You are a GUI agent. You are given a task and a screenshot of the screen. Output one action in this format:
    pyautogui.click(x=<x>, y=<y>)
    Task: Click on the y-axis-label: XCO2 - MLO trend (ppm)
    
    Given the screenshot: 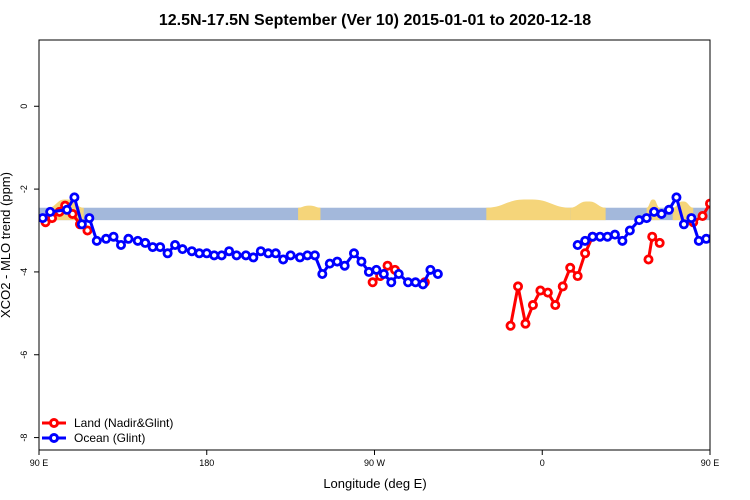 What is the action you would take?
    pyautogui.click(x=6, y=245)
    